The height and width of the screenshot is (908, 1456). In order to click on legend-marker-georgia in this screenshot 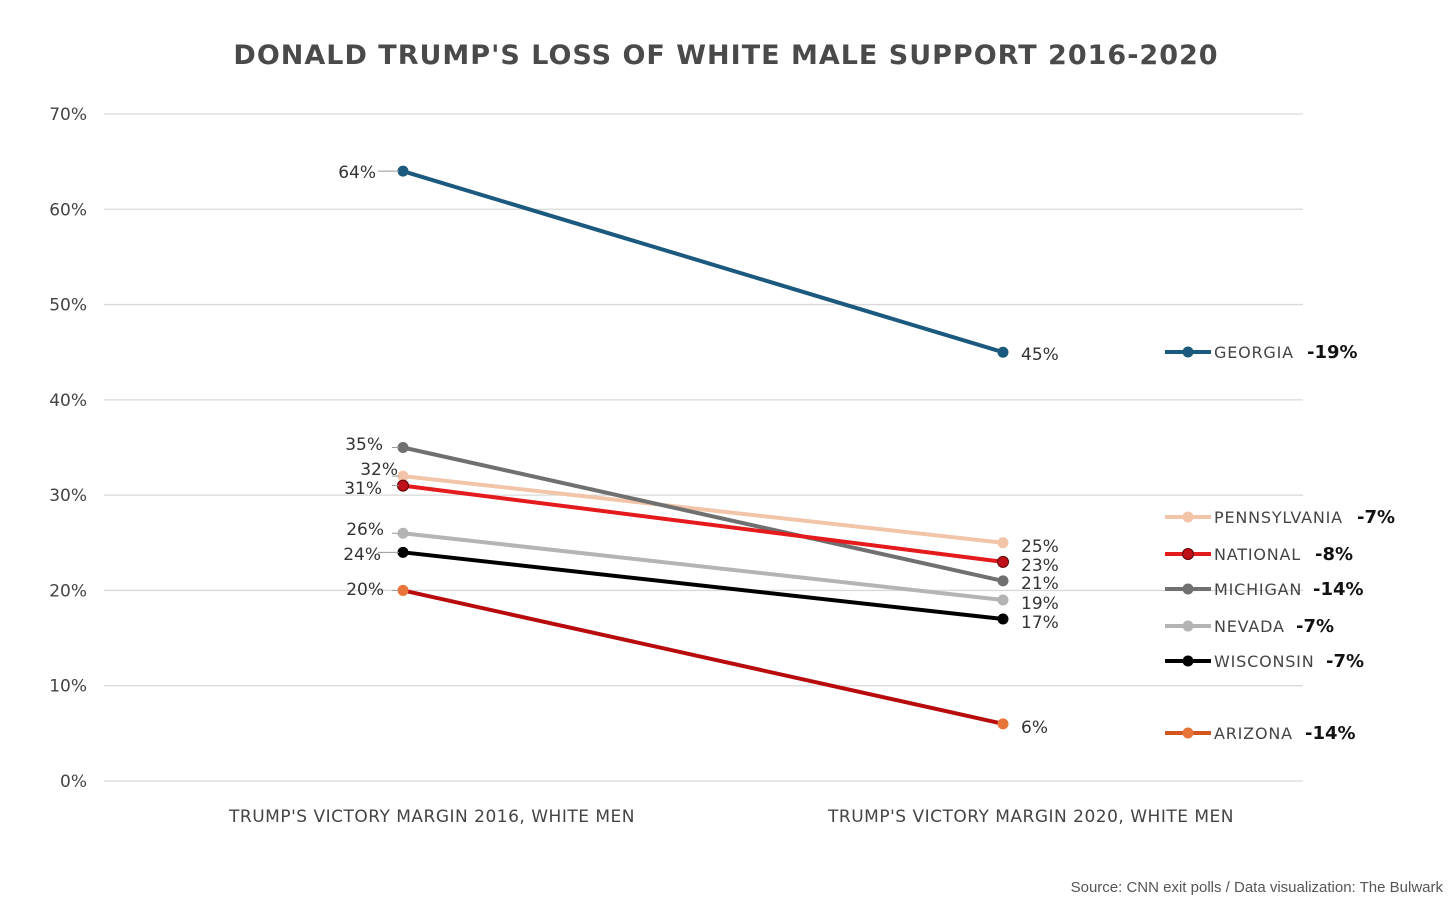, I will do `click(1188, 352)`.